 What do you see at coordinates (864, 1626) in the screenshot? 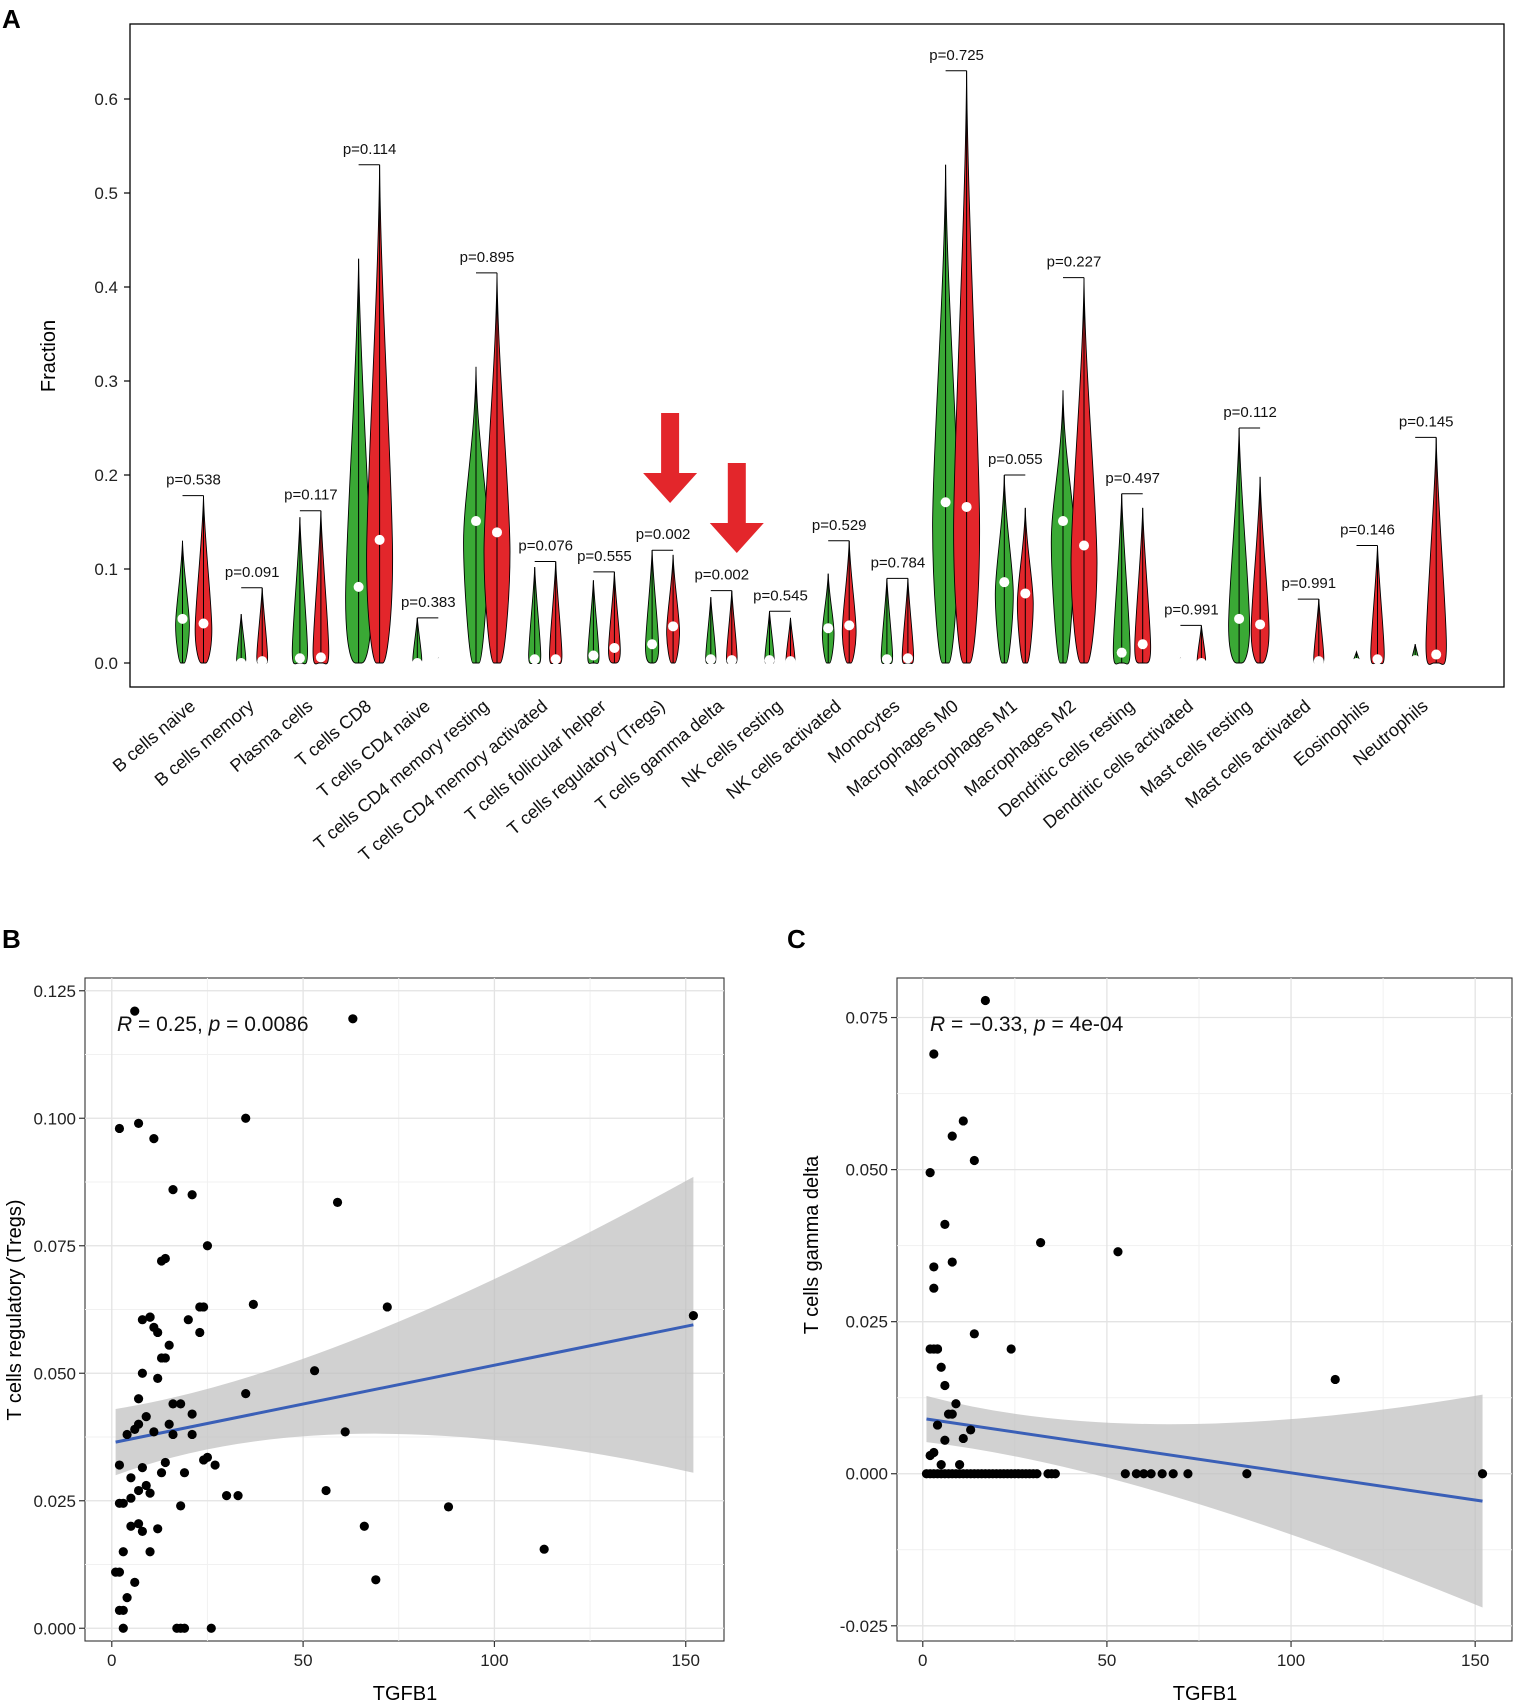
I see `panel-c-y-tick-label: -0.025` at bounding box center [864, 1626].